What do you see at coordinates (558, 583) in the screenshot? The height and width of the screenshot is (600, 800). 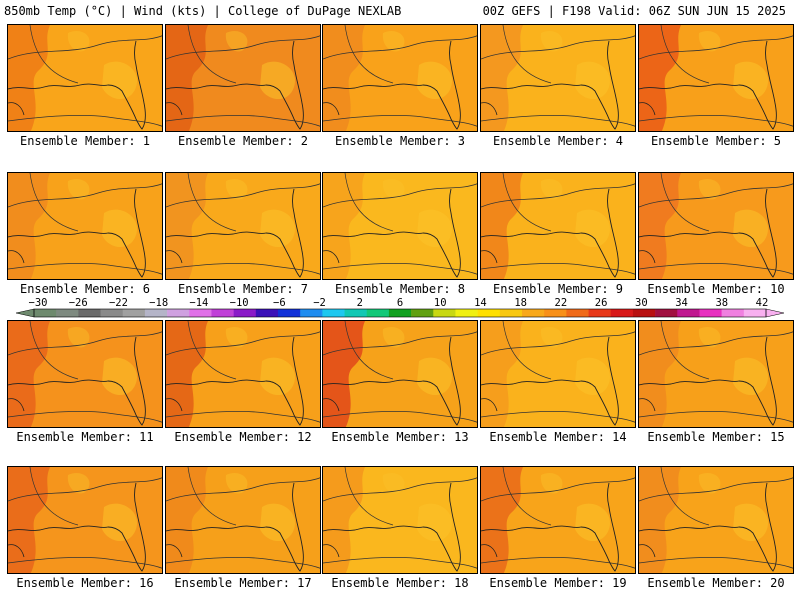 I see `ensemble-member-caption: Ensemble Member: 19` at bounding box center [558, 583].